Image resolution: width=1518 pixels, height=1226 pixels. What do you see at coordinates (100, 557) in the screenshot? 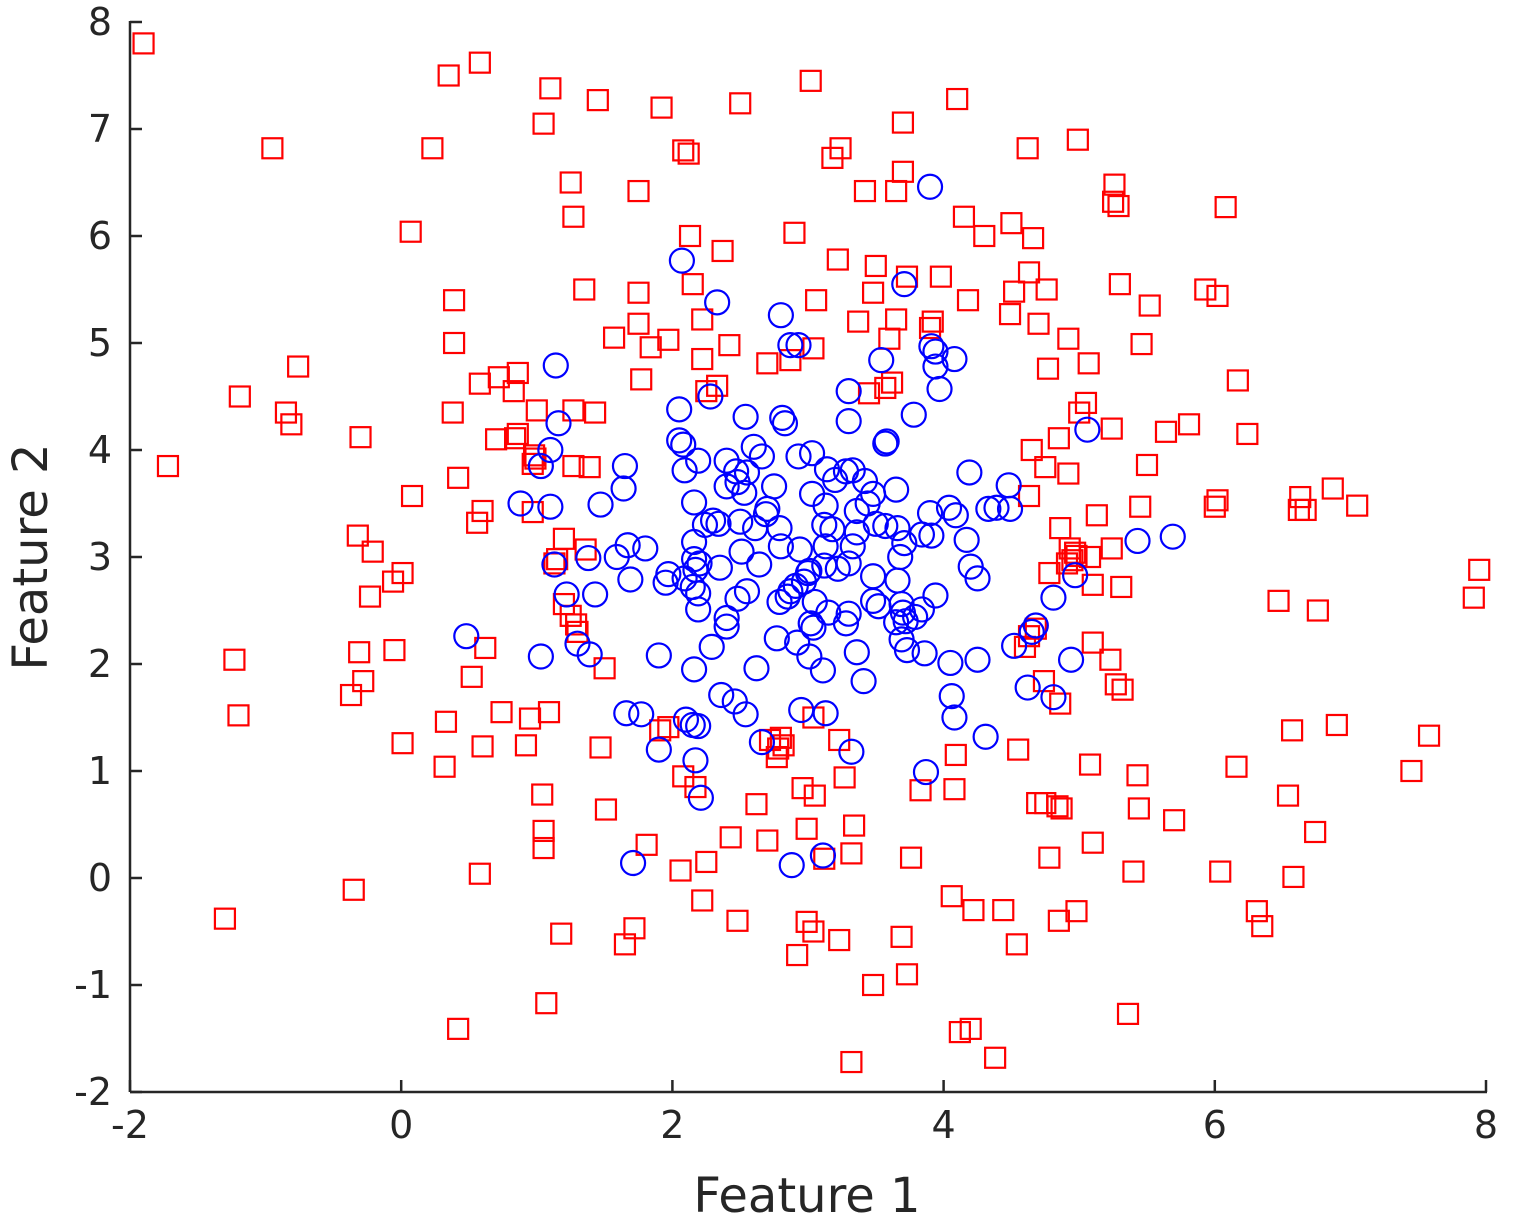
I see `y-tick-label: 3` at bounding box center [100, 557].